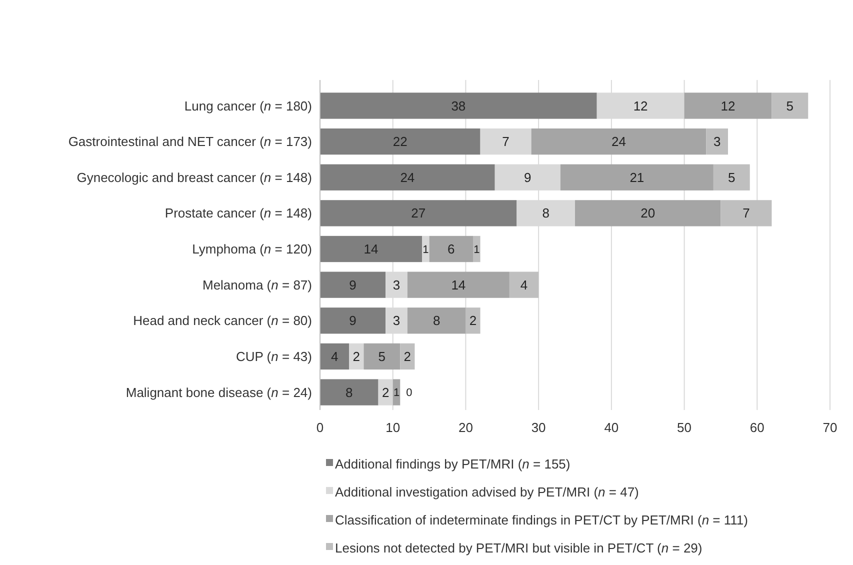  I want to click on y-tick-label: Malignant bone disease (n = 24), so click(219, 392).